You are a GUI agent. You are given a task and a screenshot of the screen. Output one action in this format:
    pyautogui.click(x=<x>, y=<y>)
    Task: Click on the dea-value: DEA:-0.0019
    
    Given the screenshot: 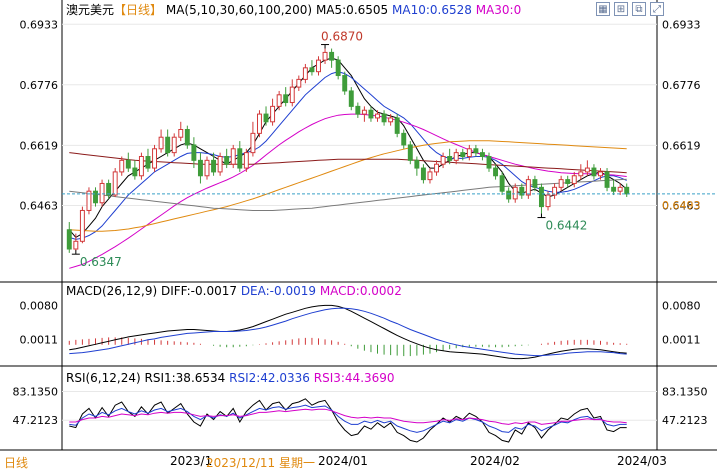 What is the action you would take?
    pyautogui.click(x=278, y=291)
    